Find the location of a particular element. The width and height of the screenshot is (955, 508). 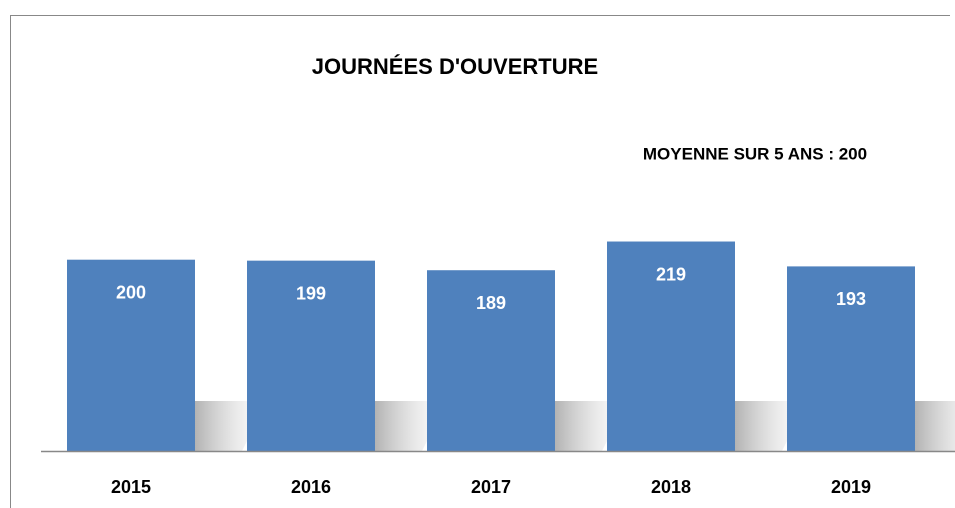

data-label: 219 is located at coordinates (671, 274).